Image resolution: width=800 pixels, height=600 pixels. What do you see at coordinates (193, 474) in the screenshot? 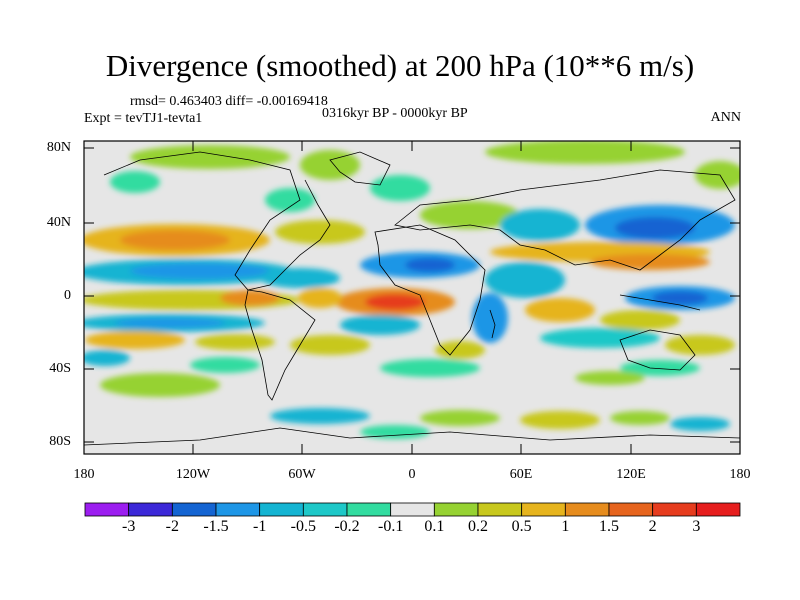
I see `lon-label: 120W` at bounding box center [193, 474].